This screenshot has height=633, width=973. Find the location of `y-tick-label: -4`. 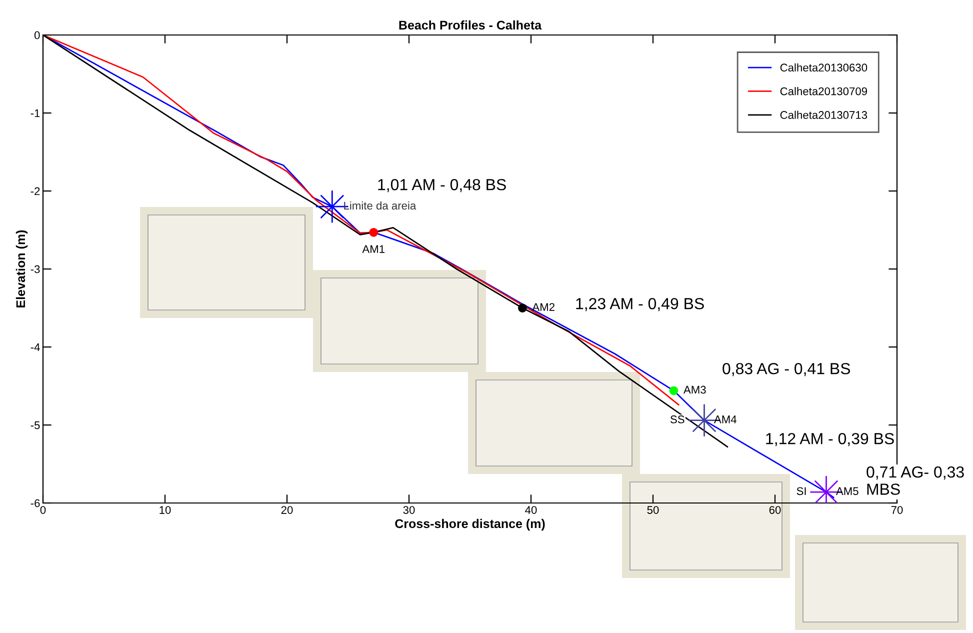

y-tick-label: -4 is located at coordinates (35, 347).